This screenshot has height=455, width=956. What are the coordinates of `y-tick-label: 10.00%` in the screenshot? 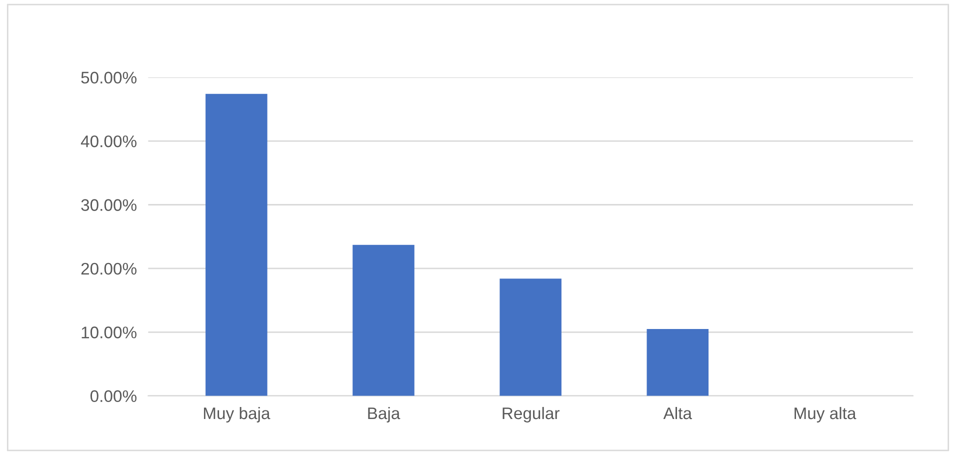 It's located at (109, 332).